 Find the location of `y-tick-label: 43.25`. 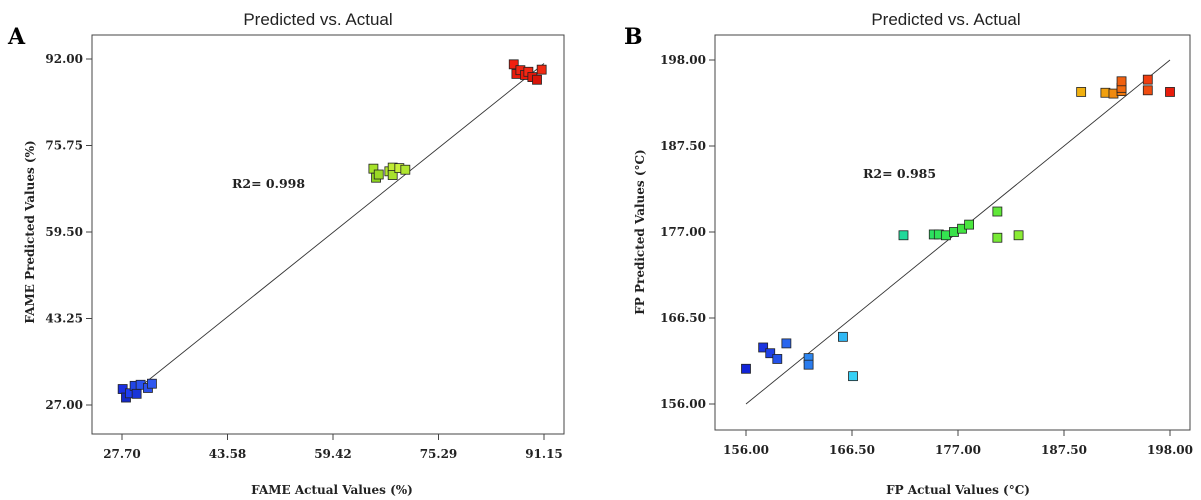

y-tick-label: 43.25 is located at coordinates (64, 319).